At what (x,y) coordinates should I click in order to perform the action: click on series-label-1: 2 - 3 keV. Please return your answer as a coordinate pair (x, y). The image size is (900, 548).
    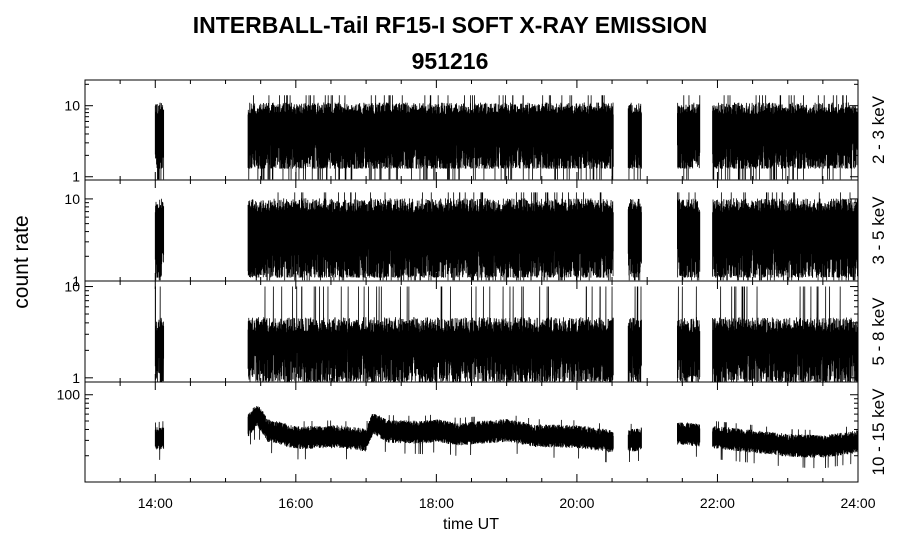
    Looking at the image, I should click on (878, 129).